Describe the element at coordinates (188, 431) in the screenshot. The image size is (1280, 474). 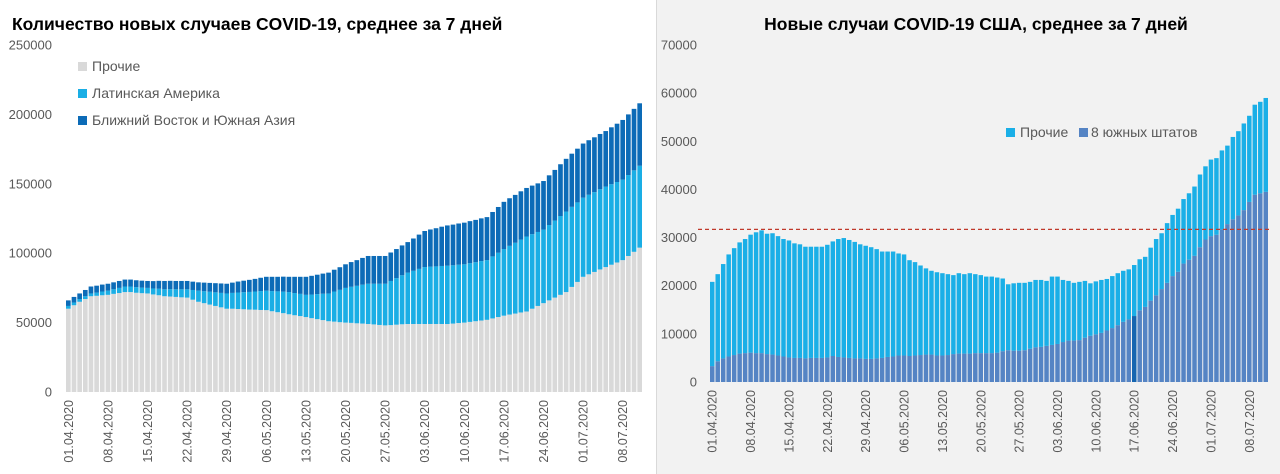
I see `left-x-tick-label: 22.04.2020` at that location.